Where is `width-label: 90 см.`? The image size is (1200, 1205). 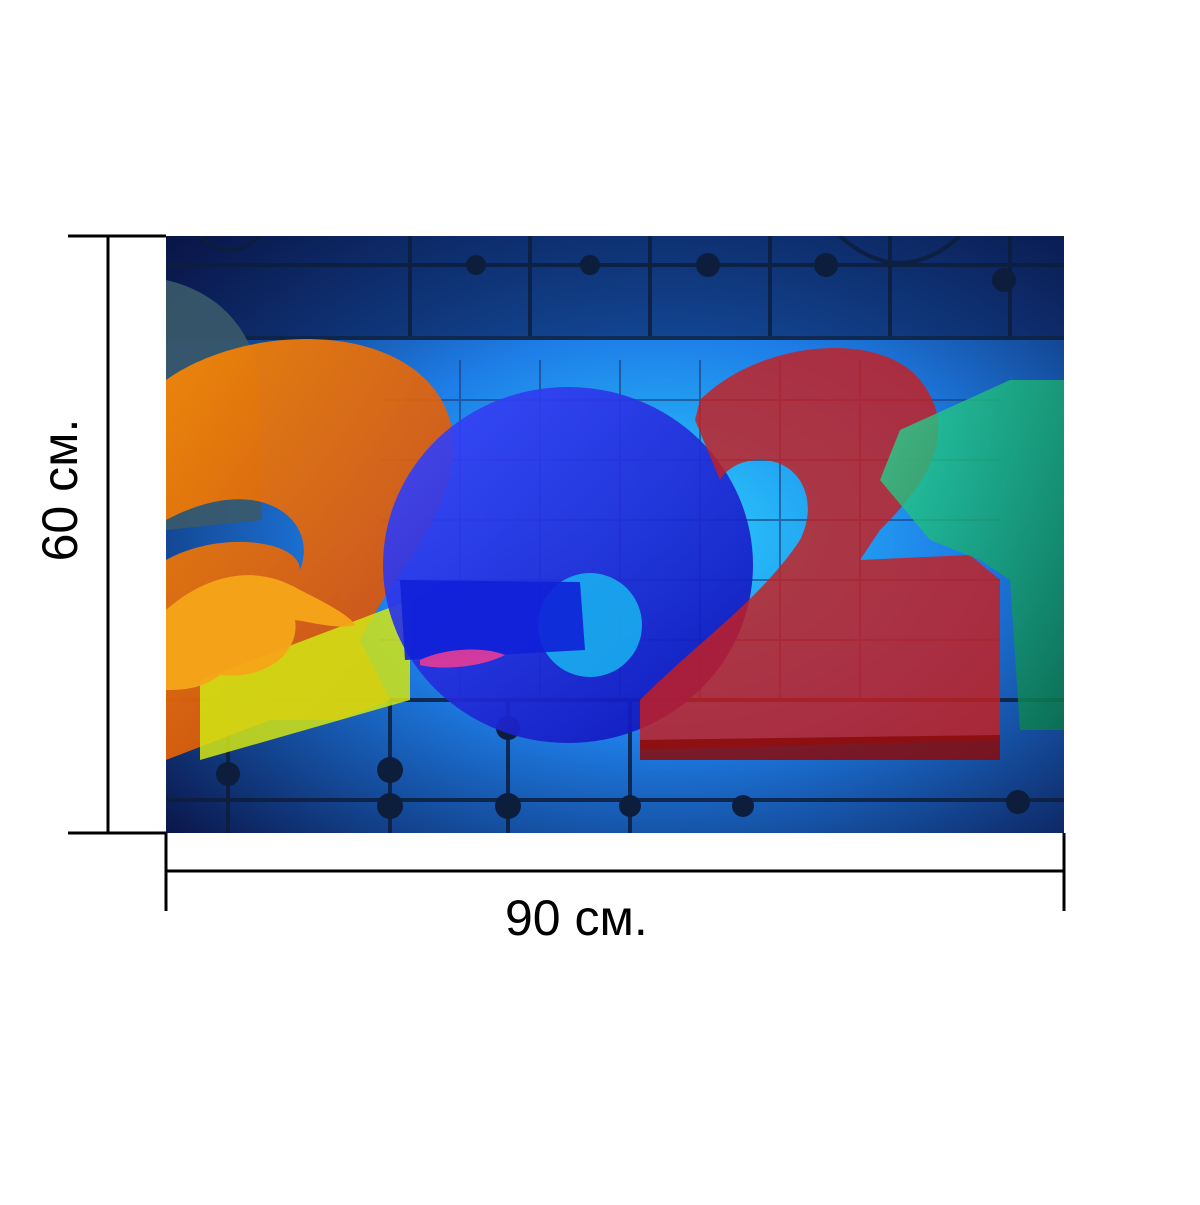
width-label: 90 см. is located at coordinates (576, 918).